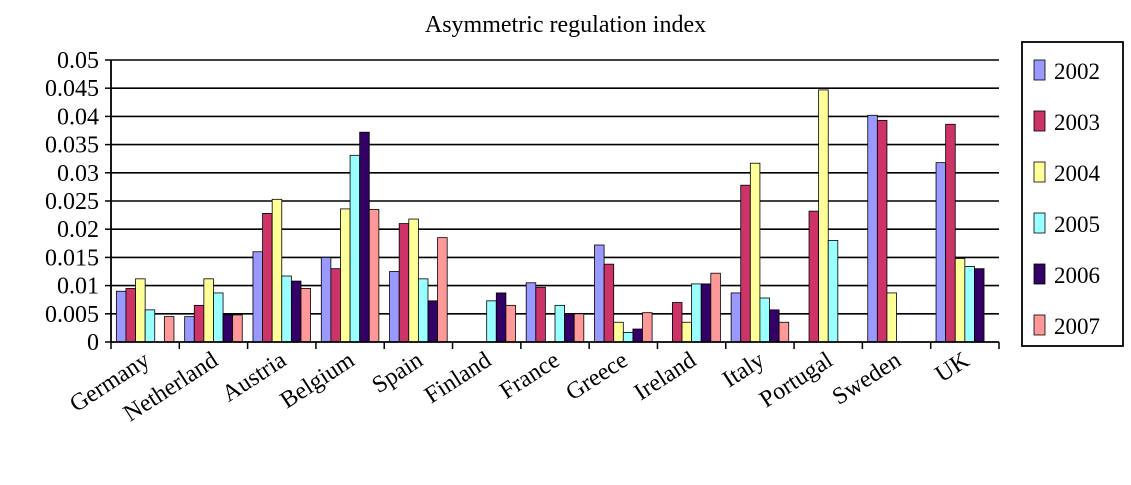 This screenshot has height=485, width=1131. Describe the element at coordinates (1077, 71) in the screenshot. I see `legend-label: 2002` at that location.